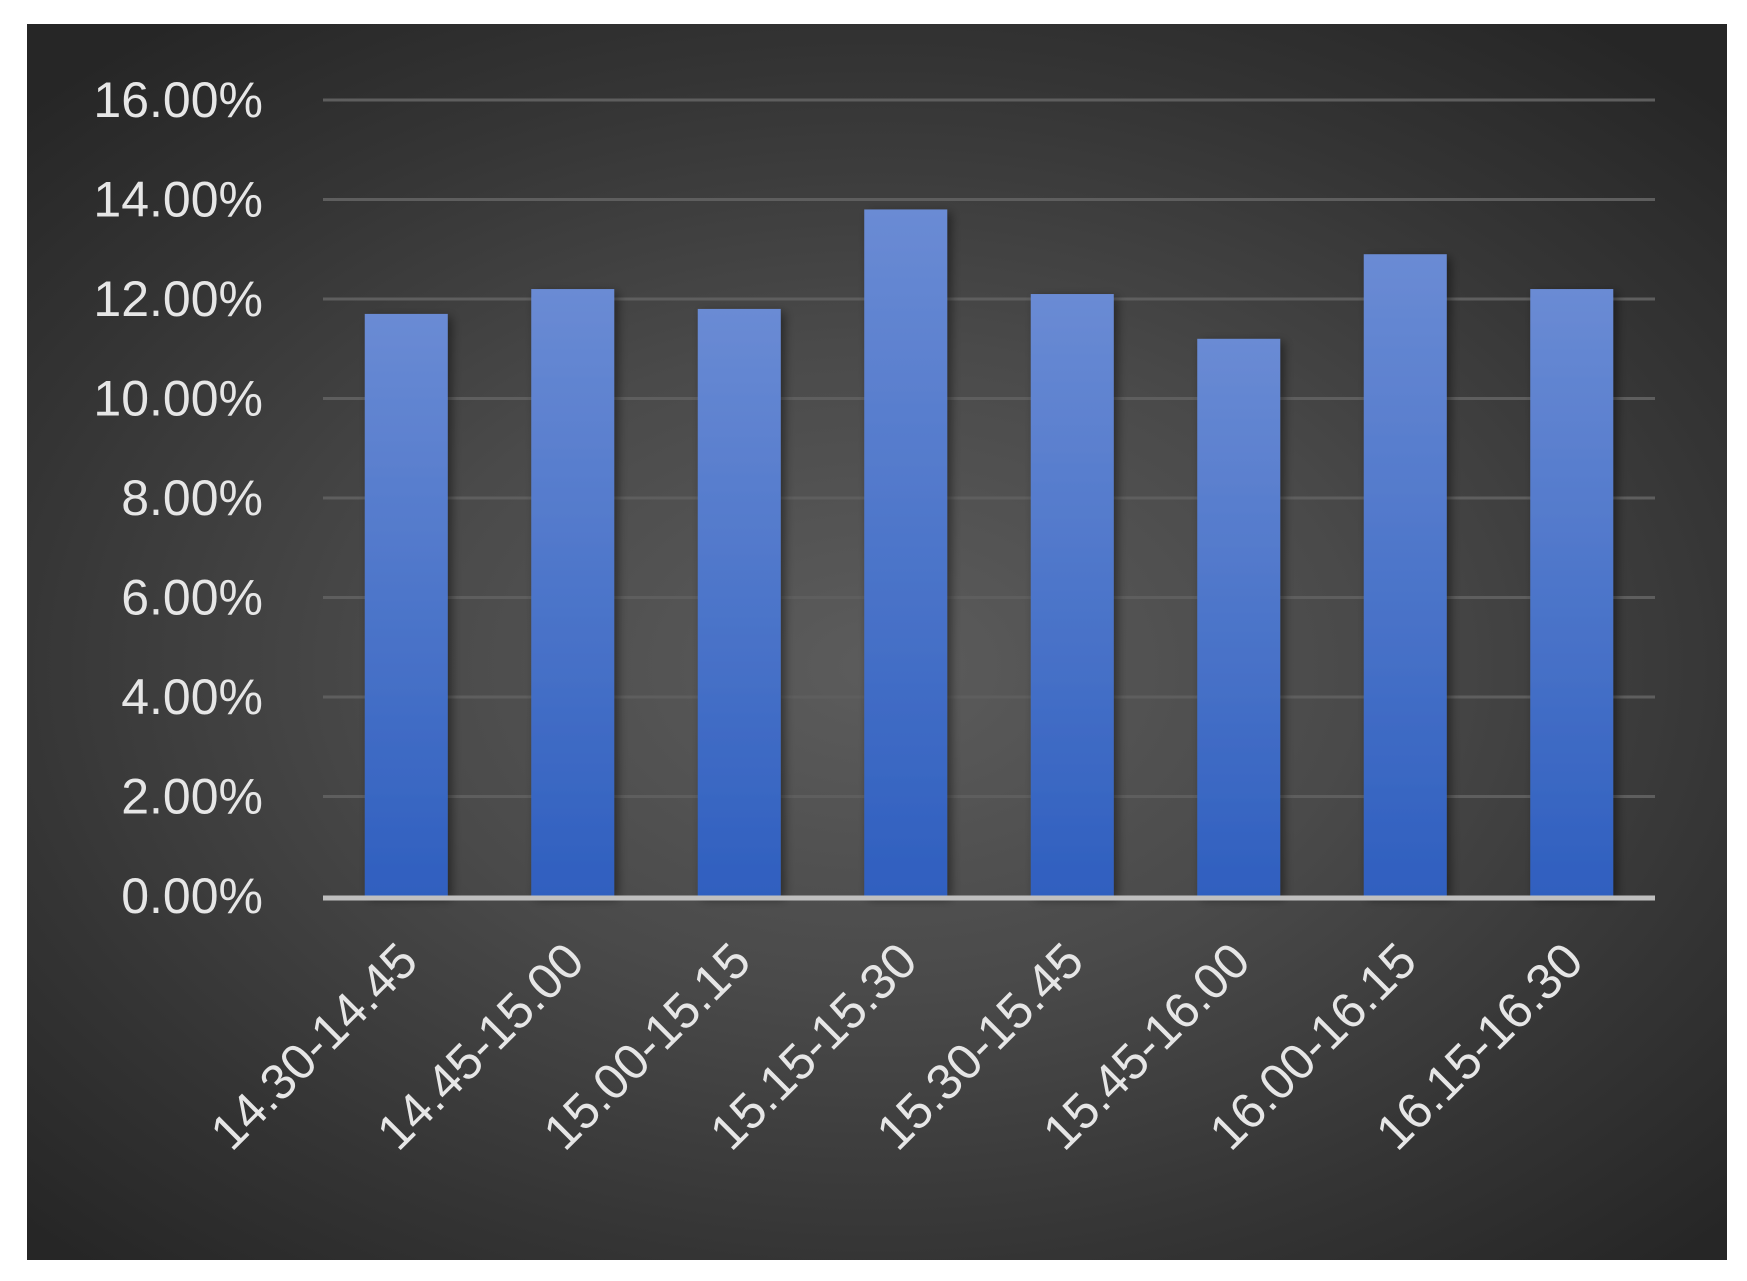  I want to click on y-tick-label: 16.00%, so click(178, 100).